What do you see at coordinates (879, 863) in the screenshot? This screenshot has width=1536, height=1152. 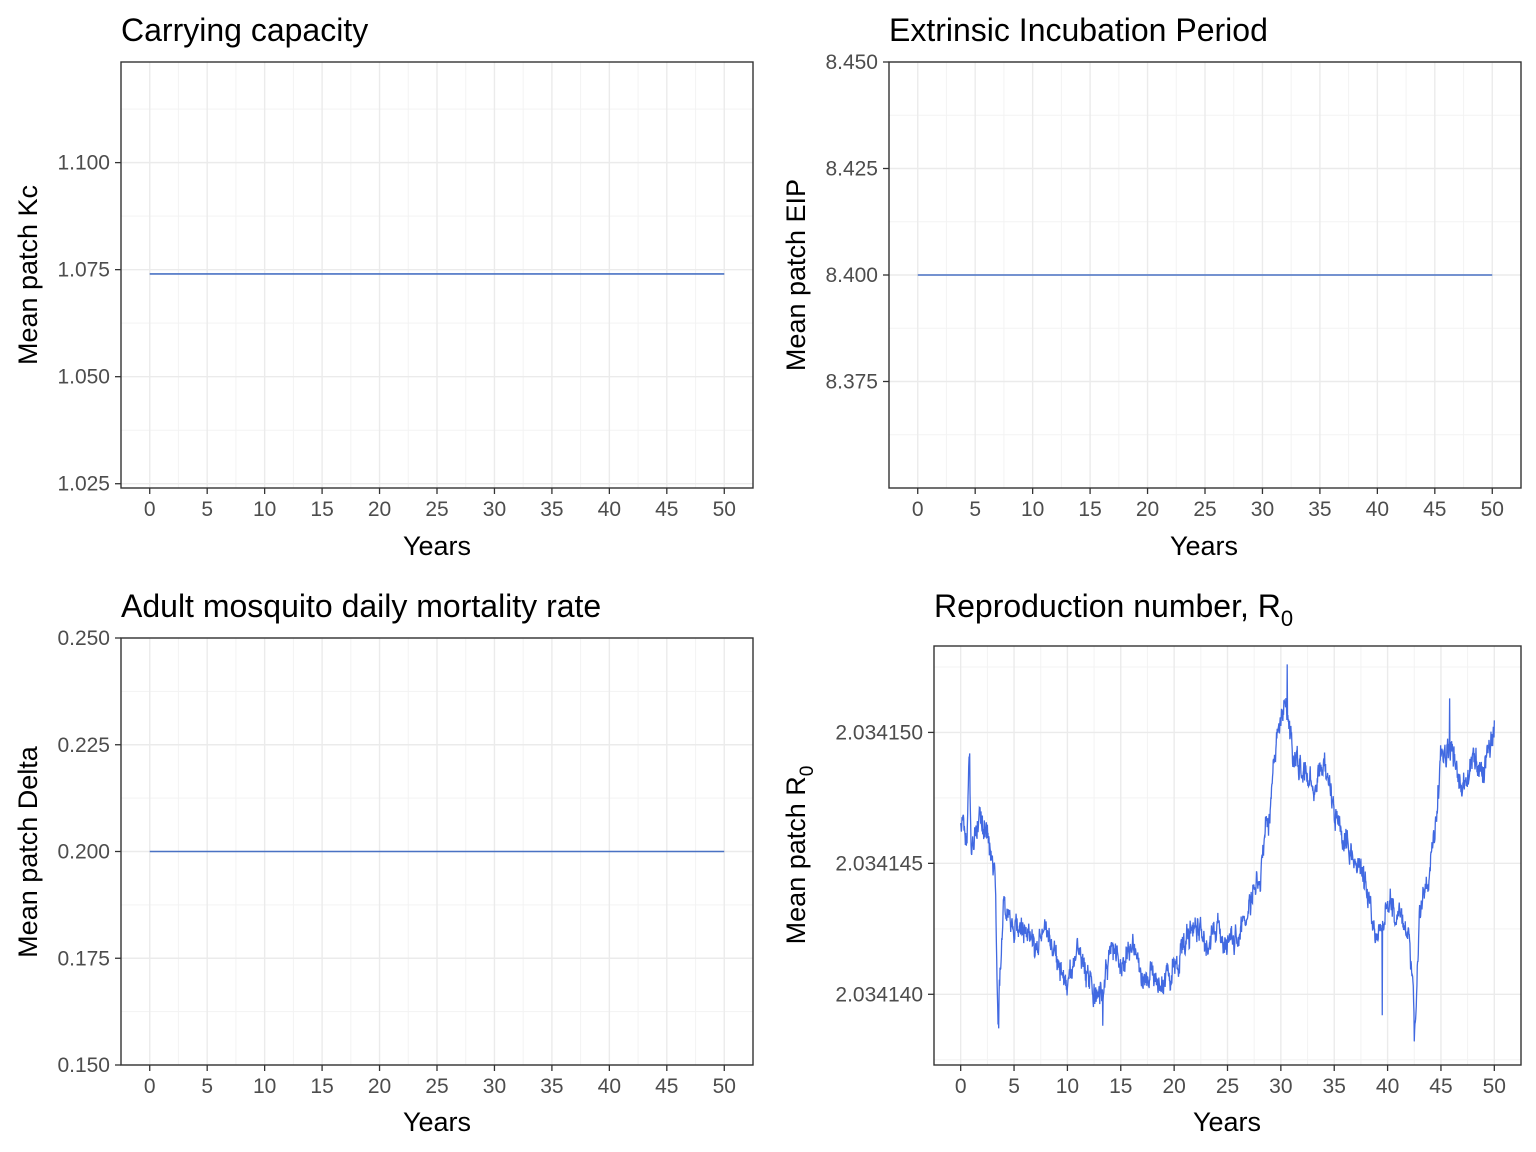 I see `y-tick-label: 2.034145` at bounding box center [879, 863].